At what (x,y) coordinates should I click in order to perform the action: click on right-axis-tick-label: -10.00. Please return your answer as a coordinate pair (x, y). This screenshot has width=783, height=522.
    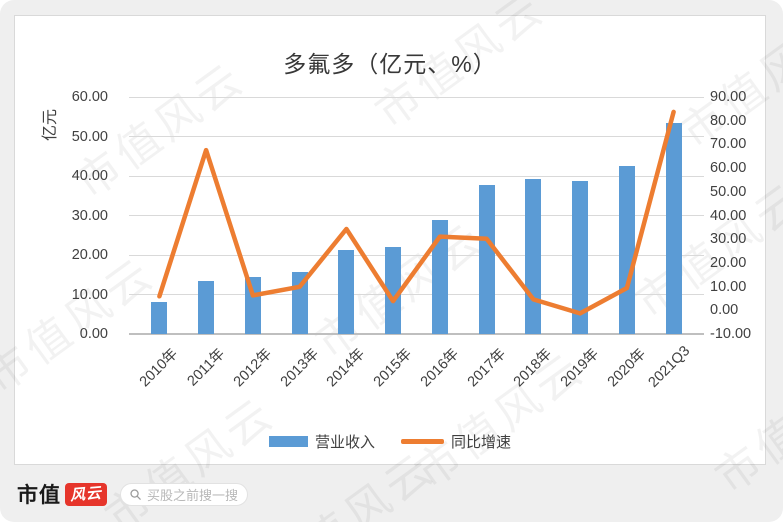
    Looking at the image, I should click on (731, 334).